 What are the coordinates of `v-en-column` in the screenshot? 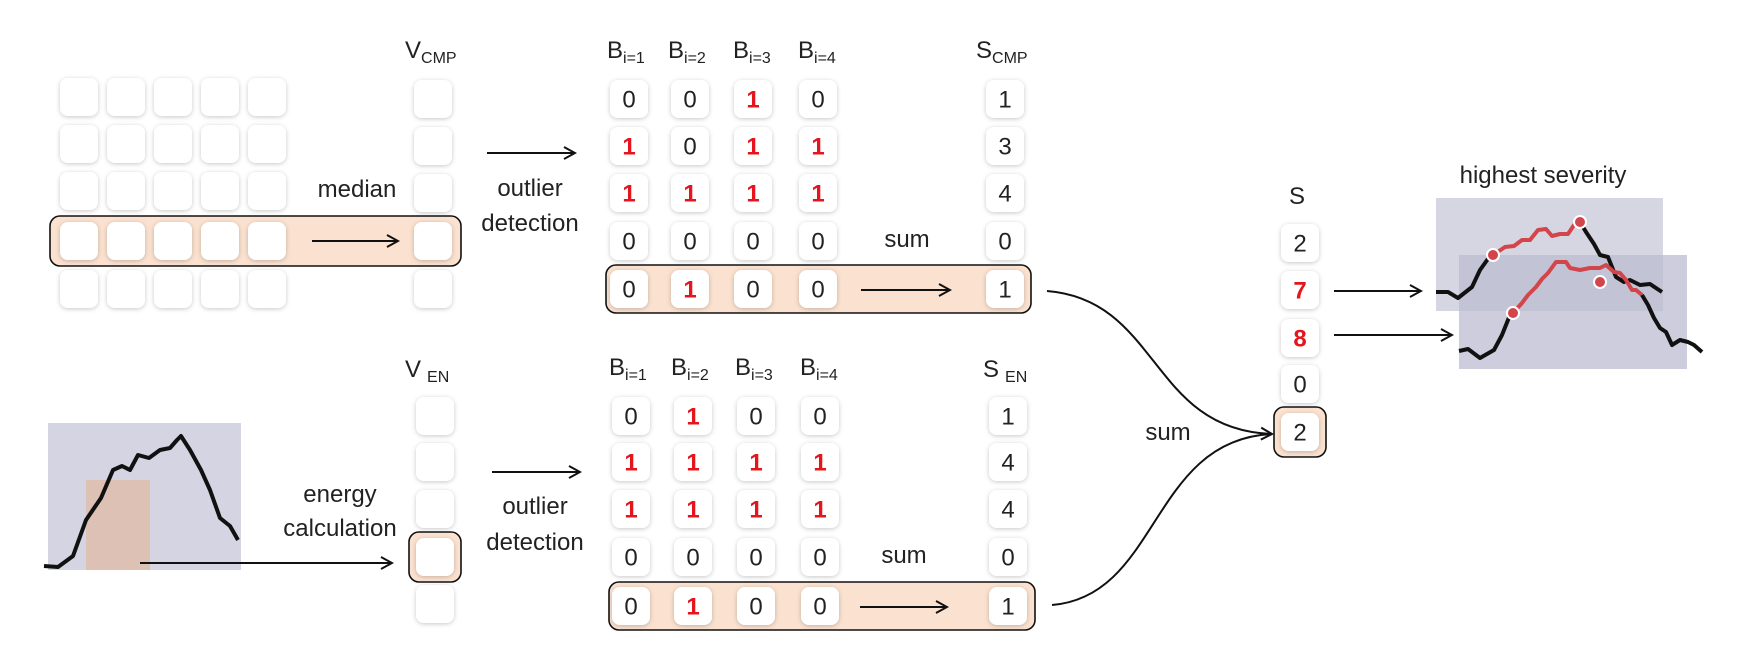 It's located at (435, 510).